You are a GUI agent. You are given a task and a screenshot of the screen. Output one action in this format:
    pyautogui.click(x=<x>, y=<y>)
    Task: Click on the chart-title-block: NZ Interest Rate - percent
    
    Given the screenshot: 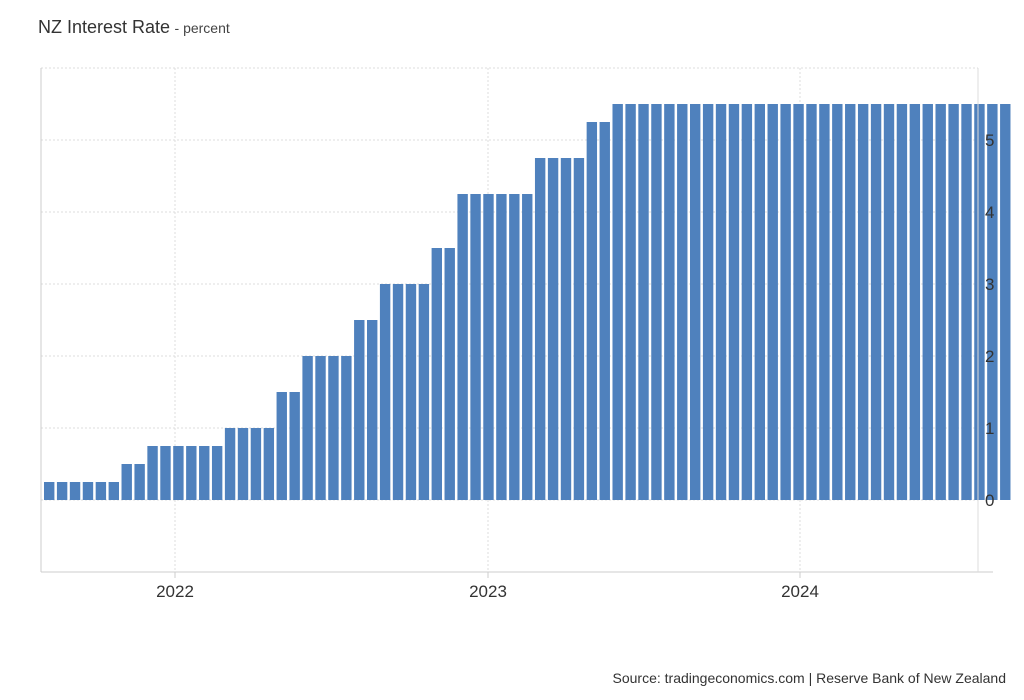 What is the action you would take?
    pyautogui.click(x=134, y=27)
    